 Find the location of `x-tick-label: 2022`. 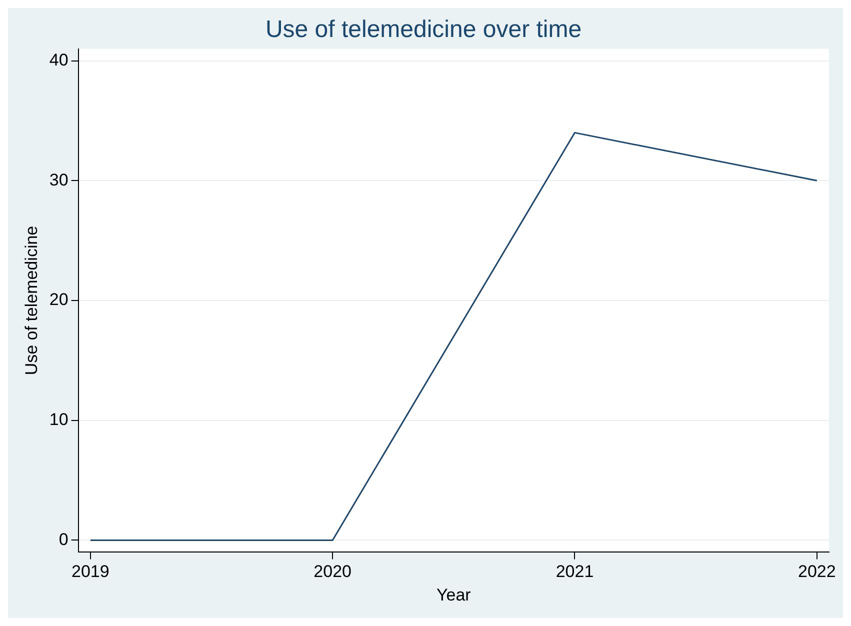

x-tick-label: 2022 is located at coordinates (817, 572).